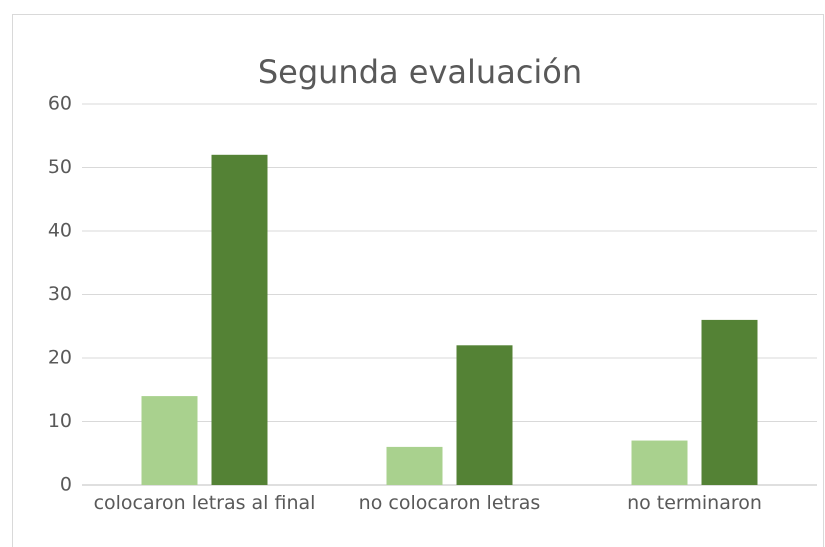 Image resolution: width=825 pixels, height=547 pixels. What do you see at coordinates (204, 503) in the screenshot?
I see `x-tick-label: colocaron letras al final` at bounding box center [204, 503].